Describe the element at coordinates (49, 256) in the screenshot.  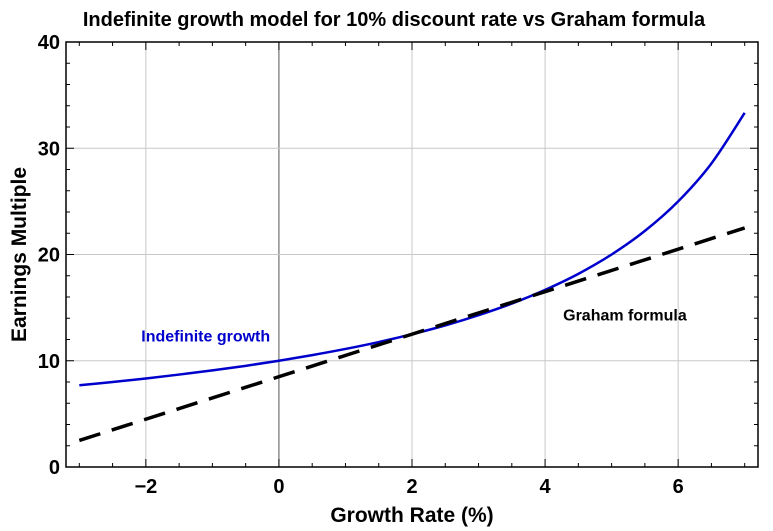
I see `y-tick-label: 20` at that location.